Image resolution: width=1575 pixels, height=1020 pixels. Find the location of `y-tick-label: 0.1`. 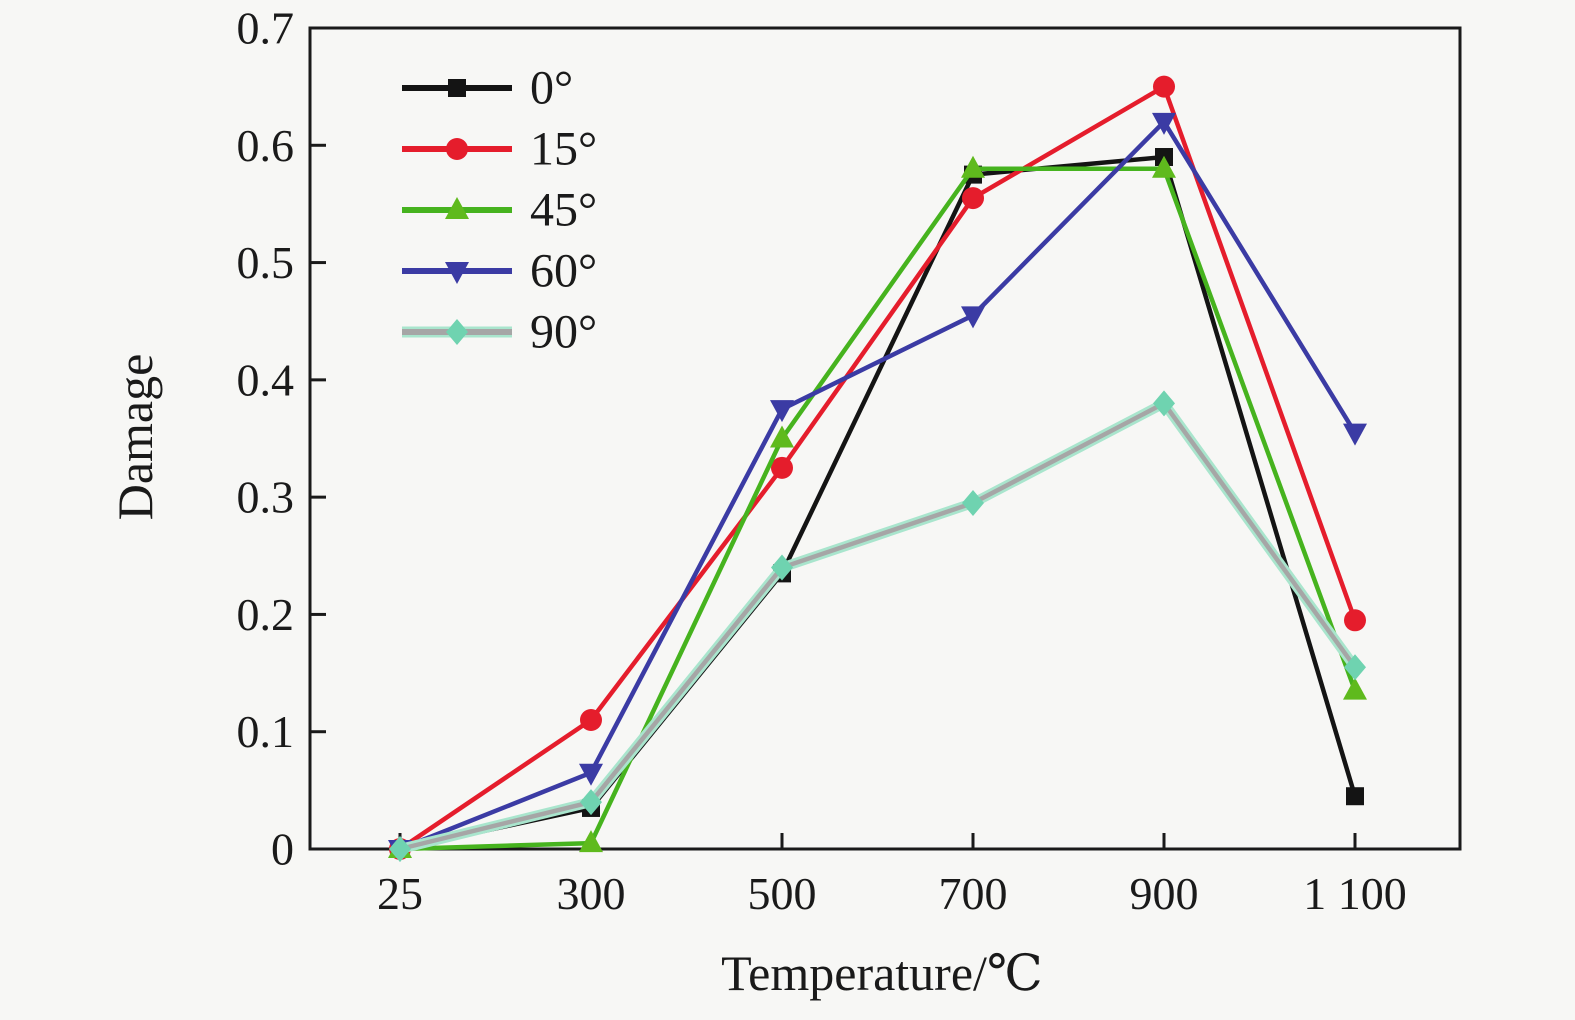

y-tick-label: 0.1 is located at coordinates (266, 731).